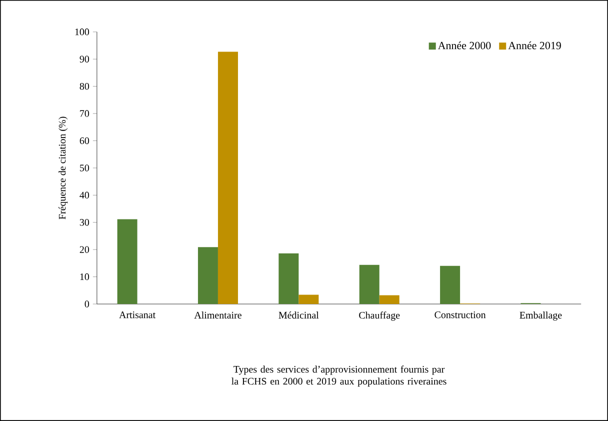 The height and width of the screenshot is (421, 608). I want to click on y-tick-label: 70, so click(85, 113).